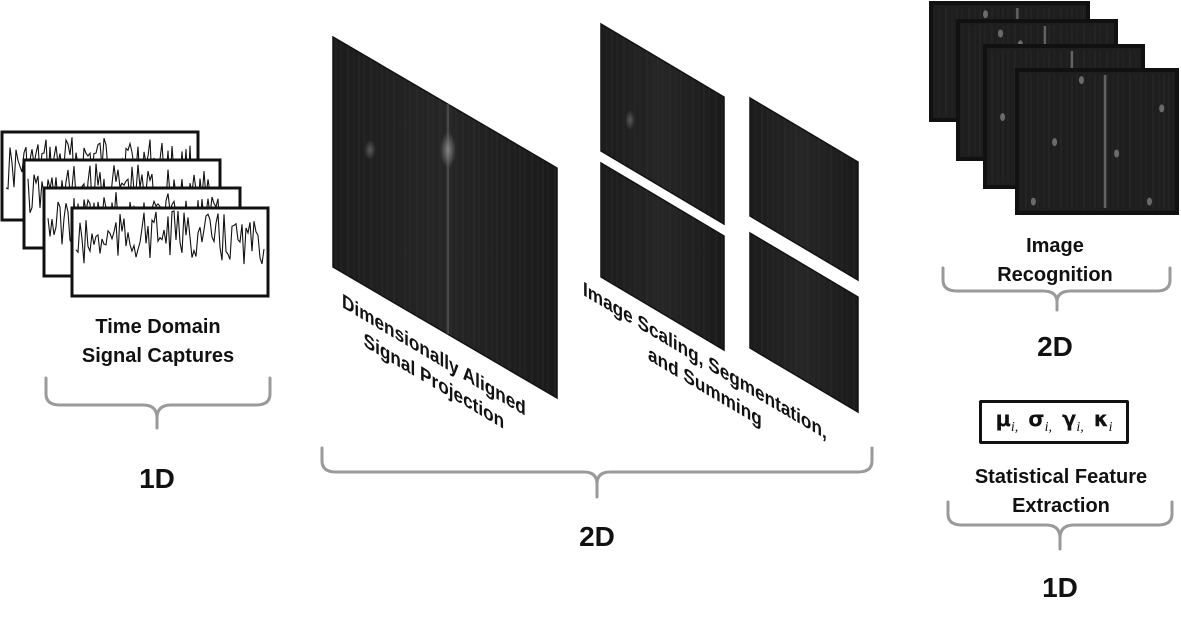 Image resolution: width=1181 pixels, height=632 pixels. Describe the element at coordinates (1097, 141) in the screenshot. I see `recognition-image-frame` at that location.